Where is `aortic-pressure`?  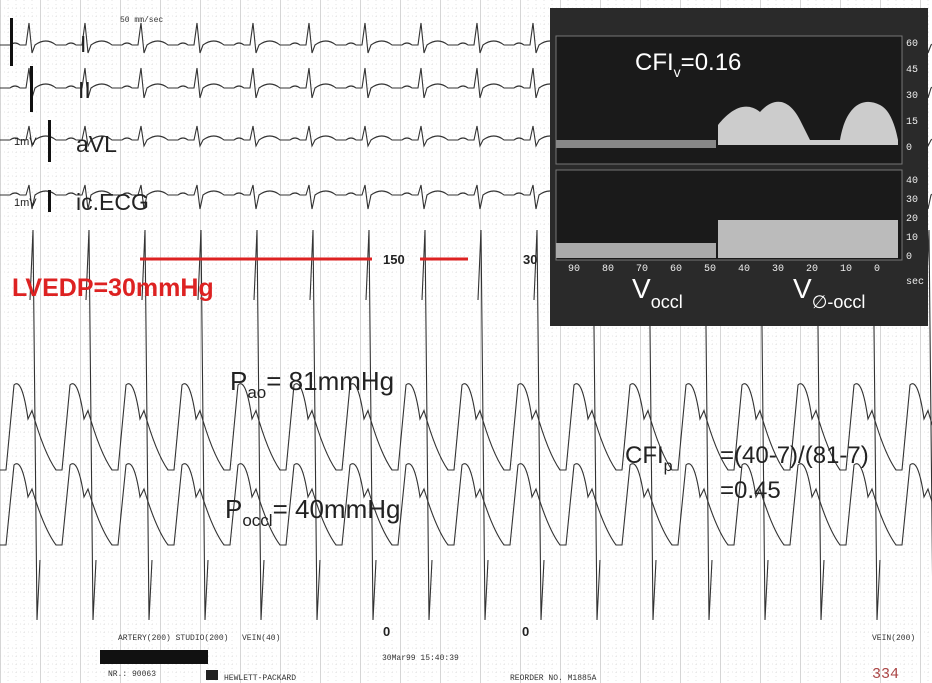 aortic-pressure is located at coordinates (466, 427).